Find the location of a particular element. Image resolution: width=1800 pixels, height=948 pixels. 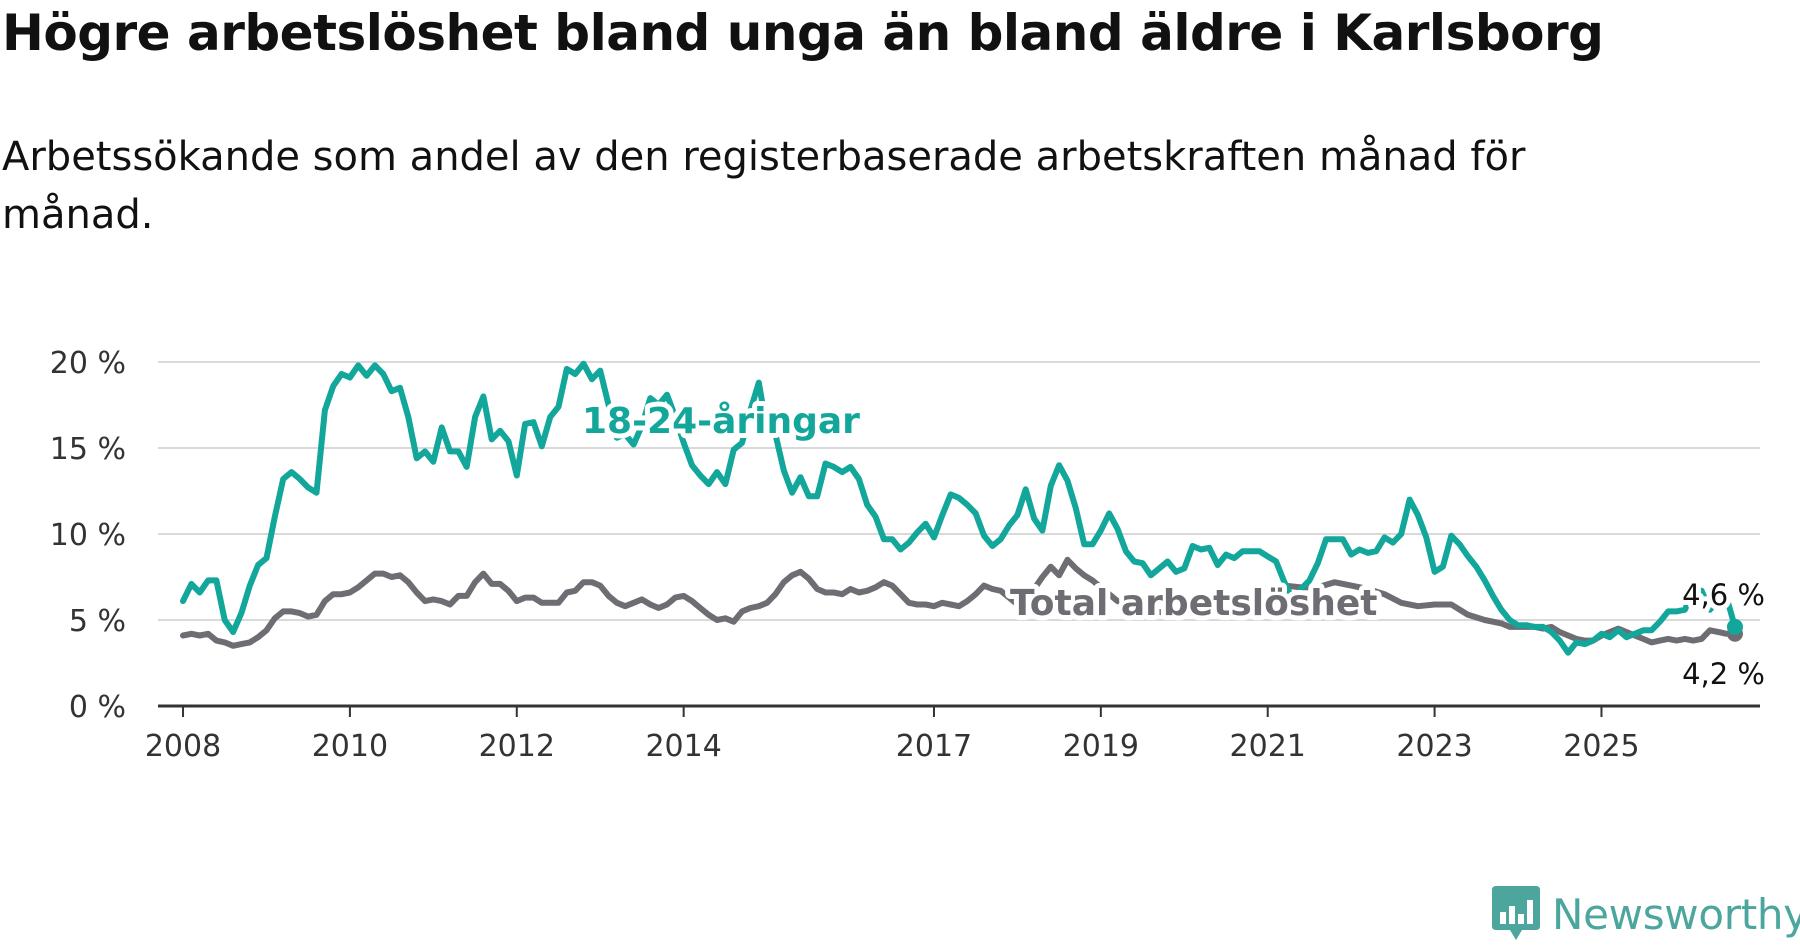

bar-chart-speech-bubble-icon is located at coordinates (1516, 913).